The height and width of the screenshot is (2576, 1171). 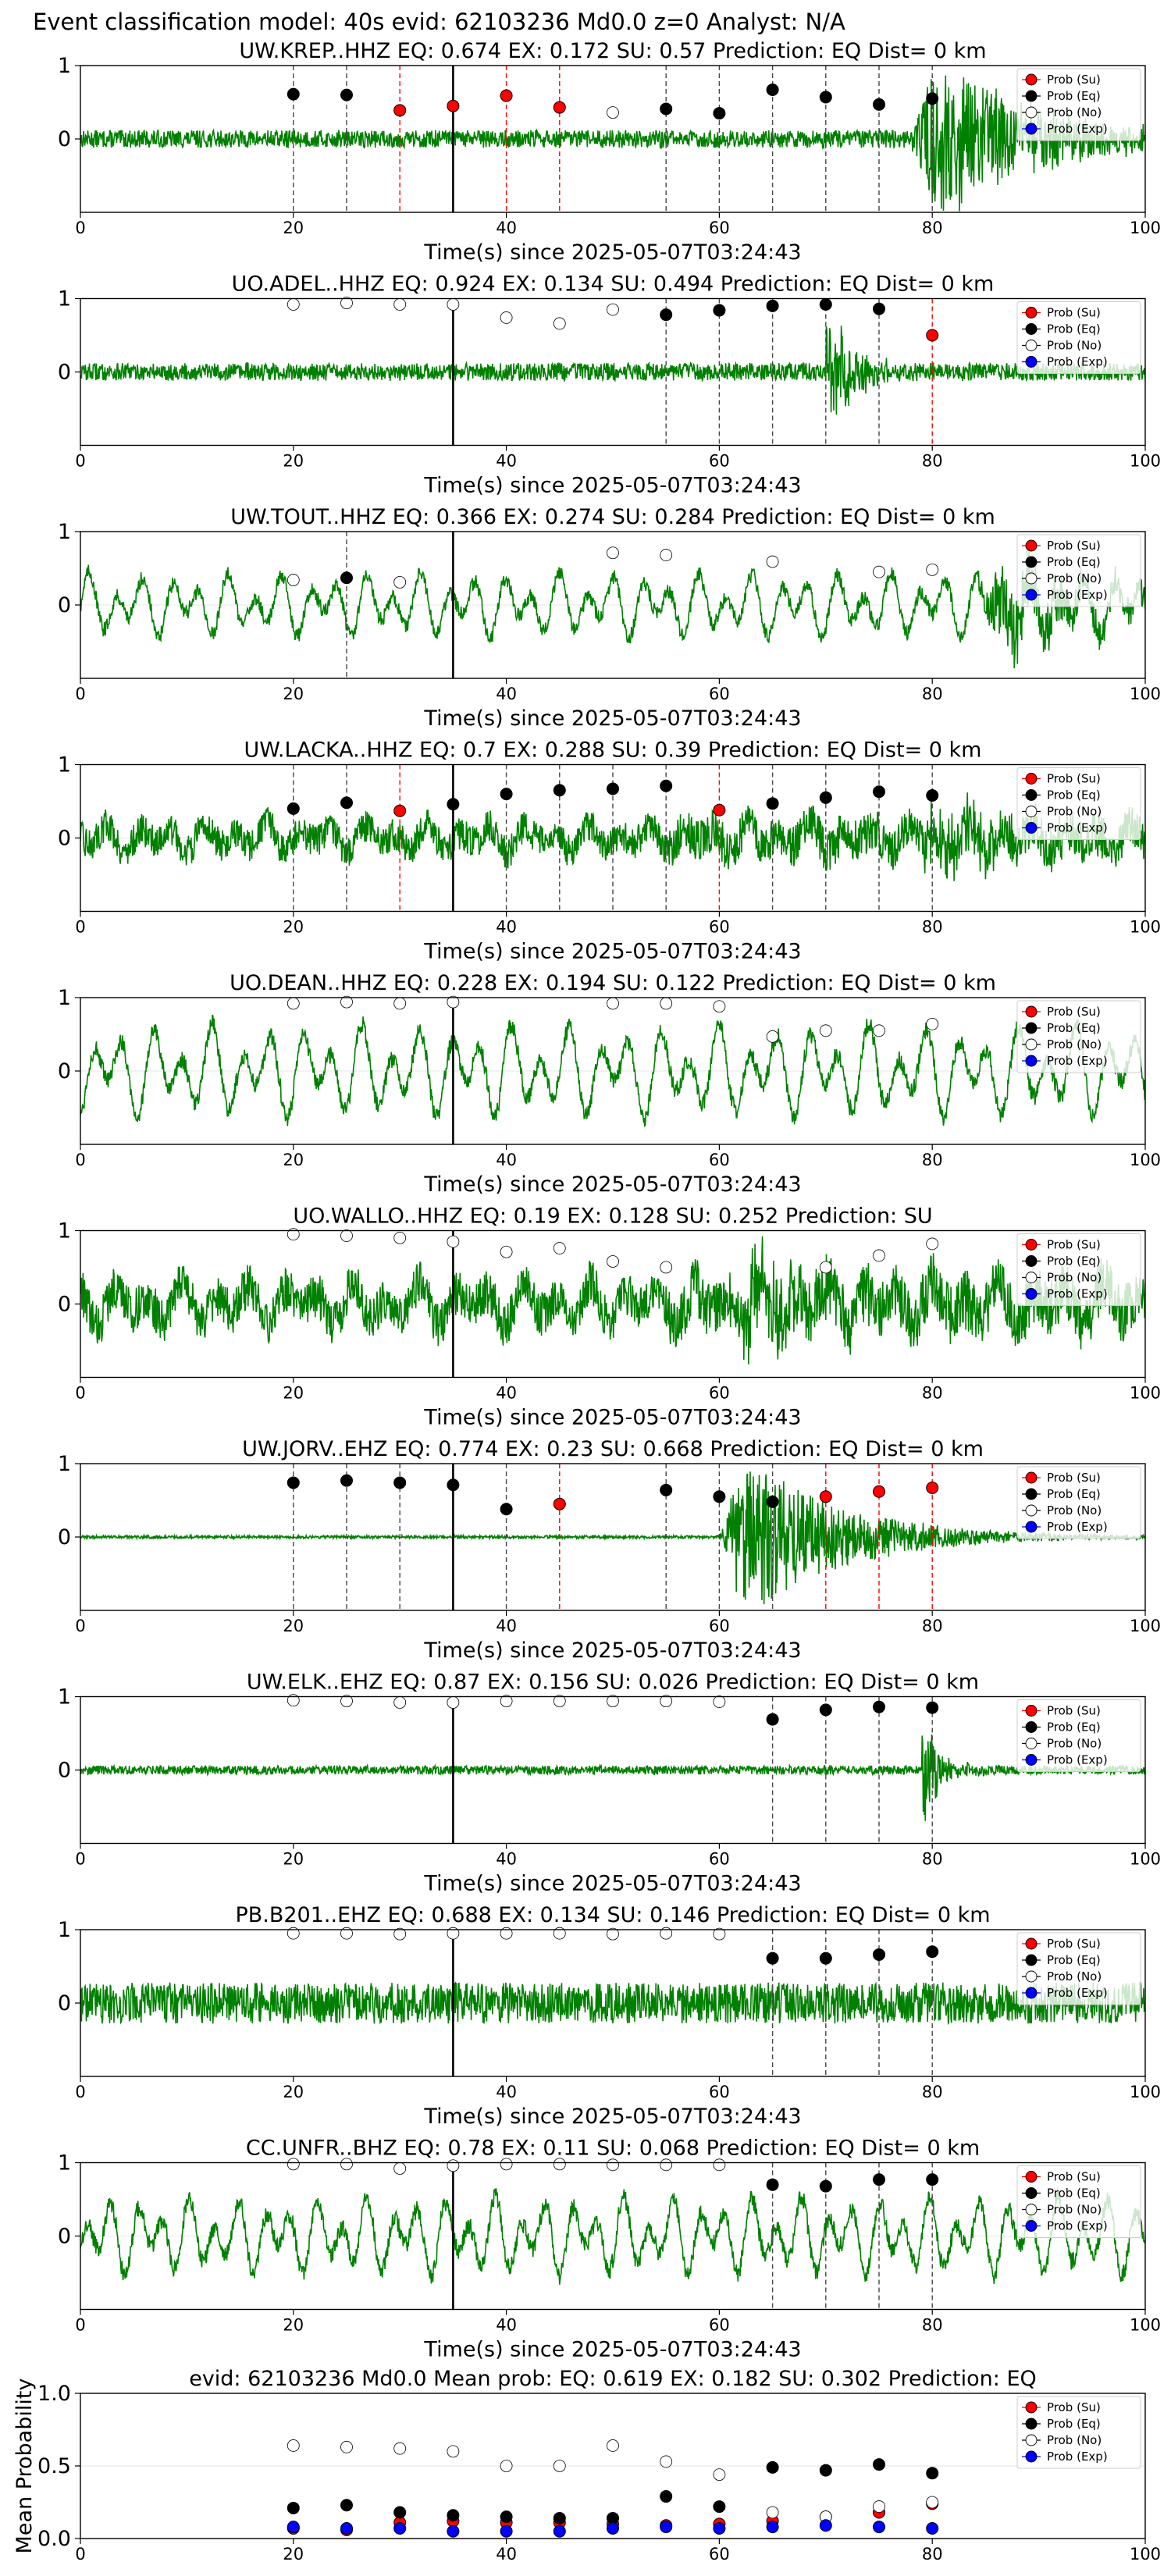 I want to click on legend: Prob (Su) Prob (Eq) Prob (No) Prob (Exp), so click(x=1078, y=1736).